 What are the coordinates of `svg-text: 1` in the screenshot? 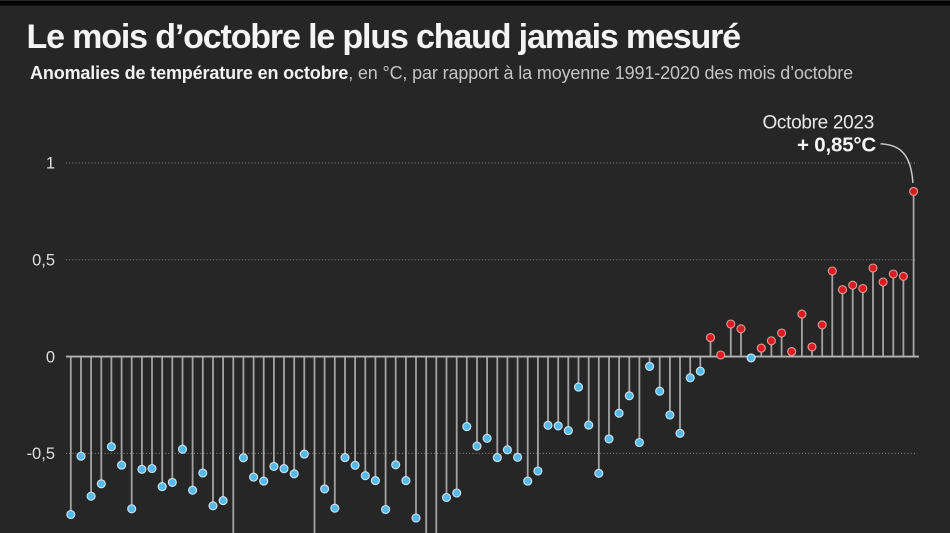 It's located at (50, 164).